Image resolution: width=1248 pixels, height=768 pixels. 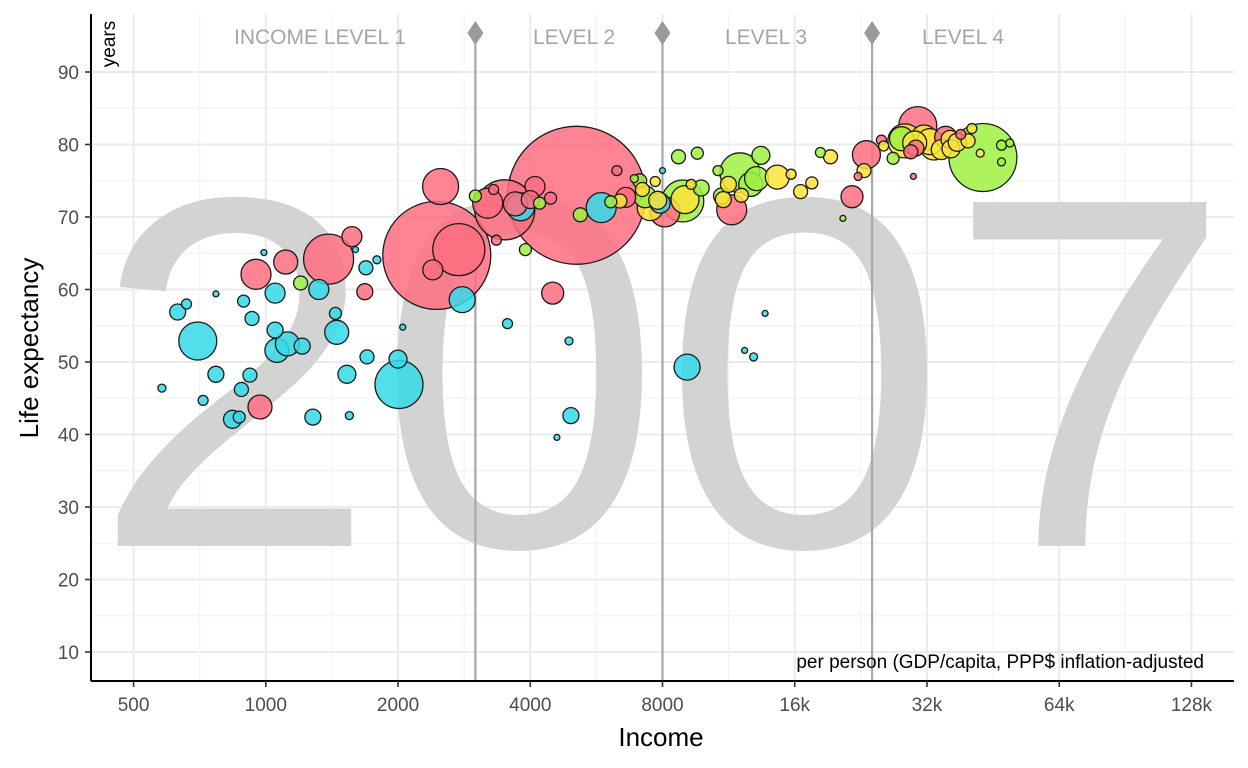 I want to click on y-tick-label: 20, so click(x=68, y=581).